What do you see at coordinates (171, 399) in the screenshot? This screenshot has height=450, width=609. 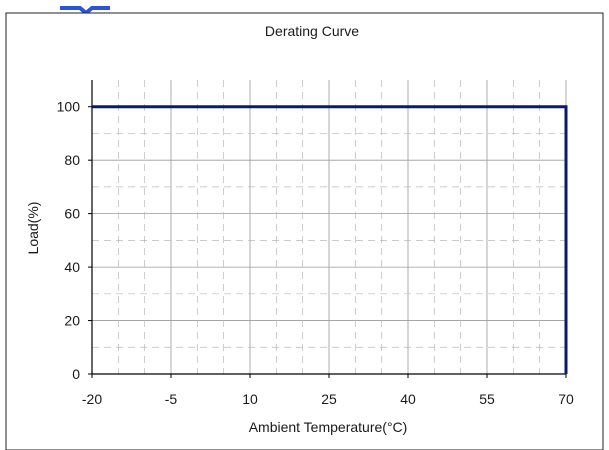 I see `x-tick-label: -5` at bounding box center [171, 399].